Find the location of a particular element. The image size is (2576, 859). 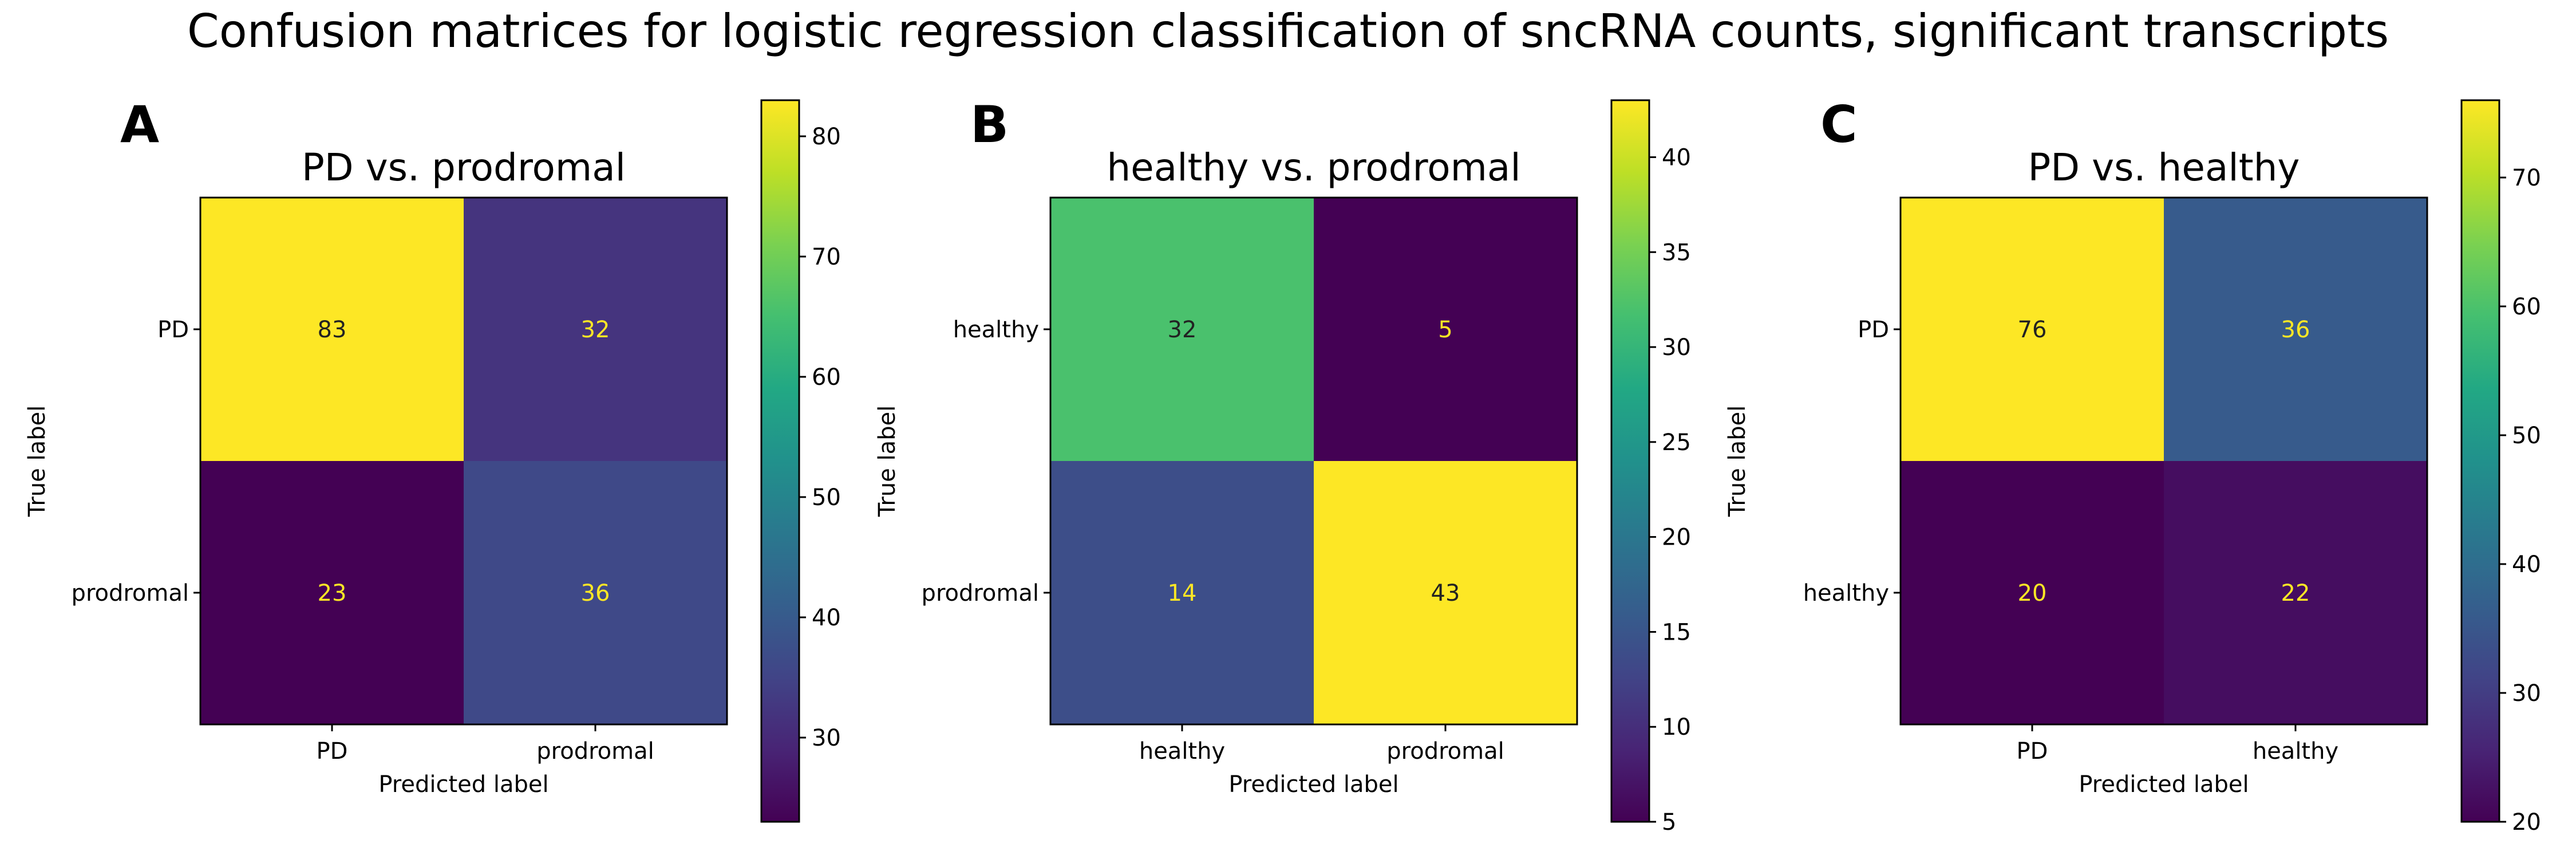

panel-letter: B is located at coordinates (989, 124).